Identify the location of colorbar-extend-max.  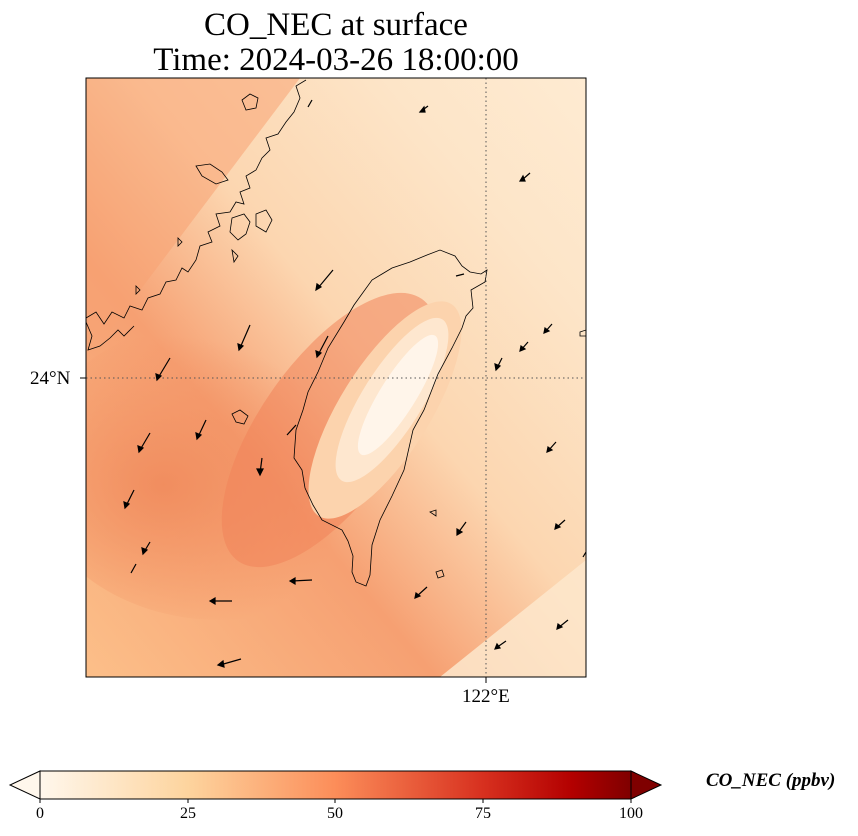
(646, 785).